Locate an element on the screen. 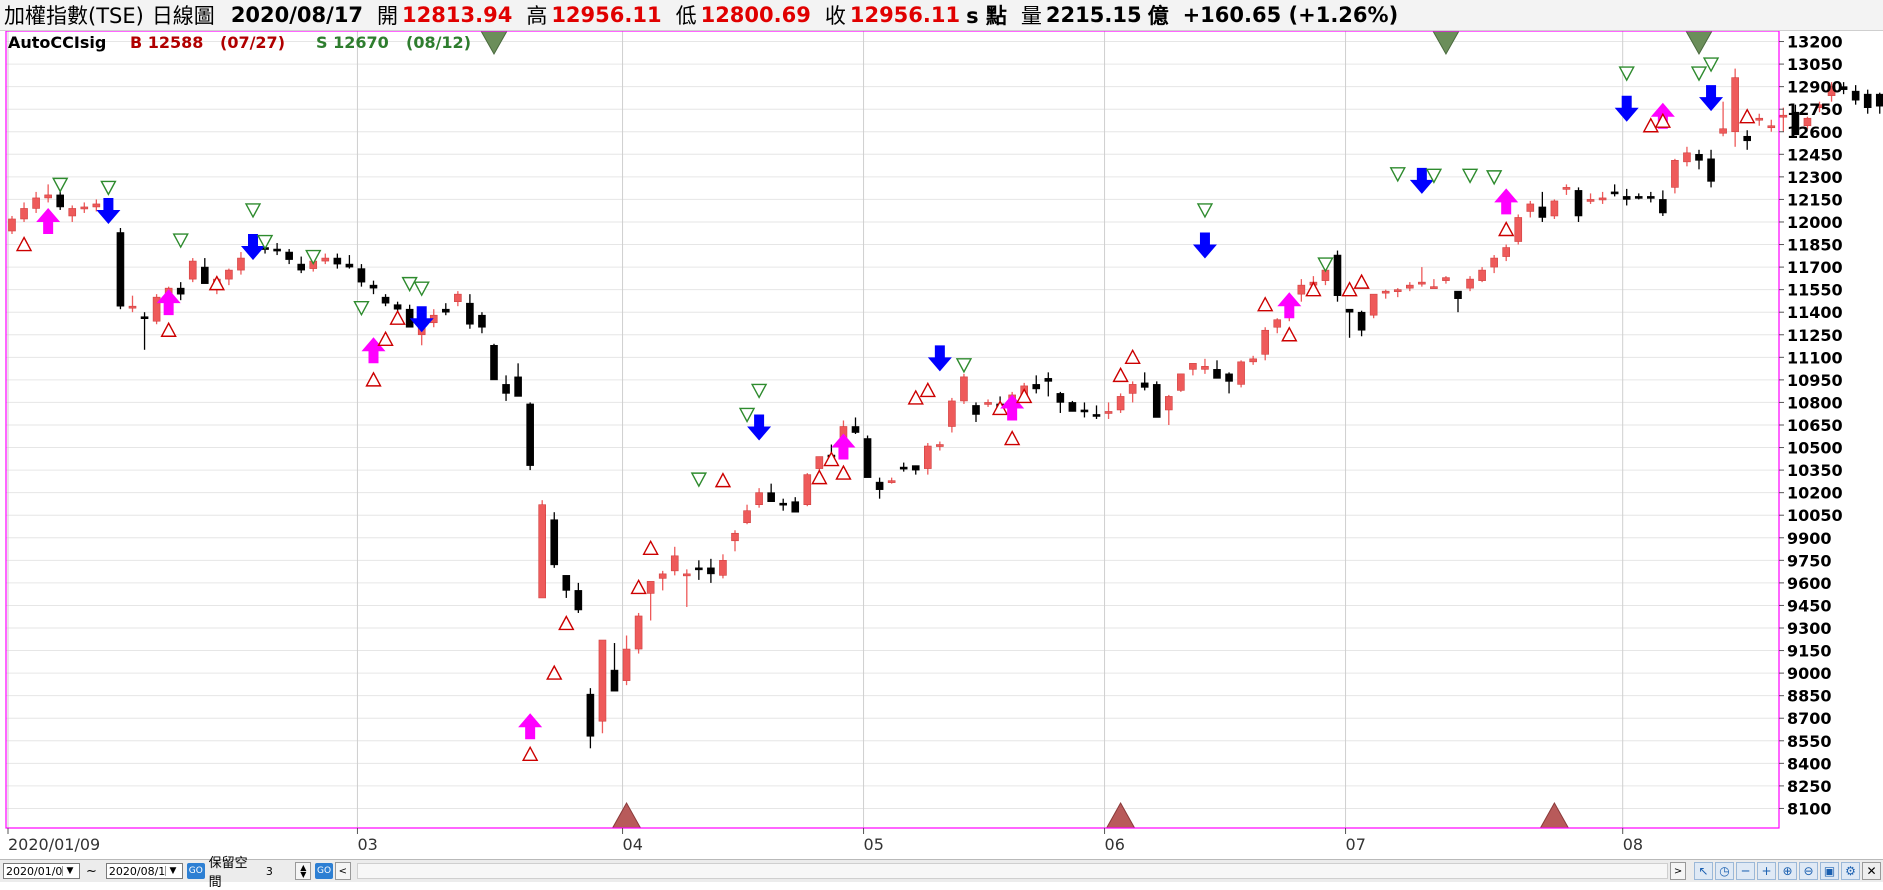 The image size is (1883, 890). y-tick-label: 9600 is located at coordinates (1809, 583).